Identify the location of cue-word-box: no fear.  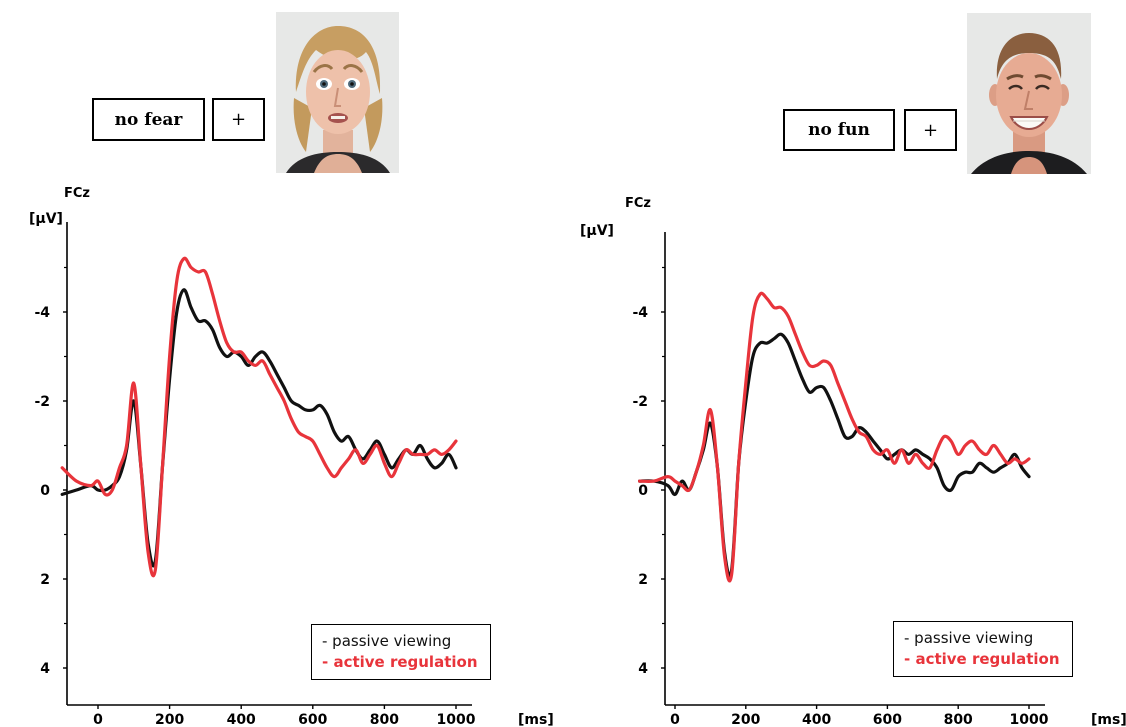
(148, 119).